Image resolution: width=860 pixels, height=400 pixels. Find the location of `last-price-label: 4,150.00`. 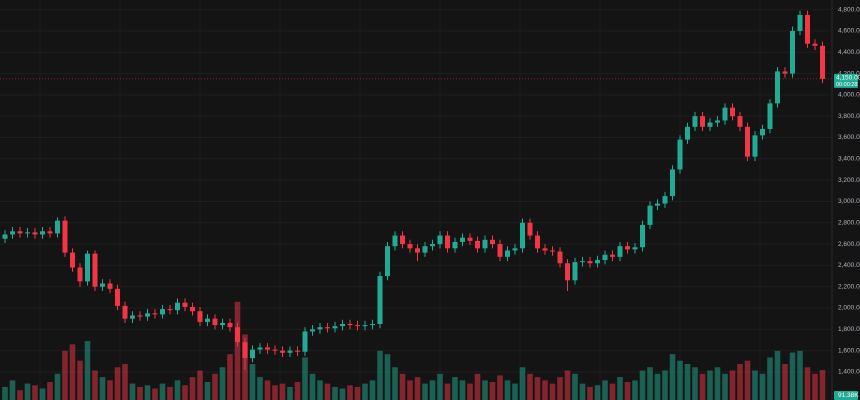

last-price-label: 4,150.00 is located at coordinates (848, 78).